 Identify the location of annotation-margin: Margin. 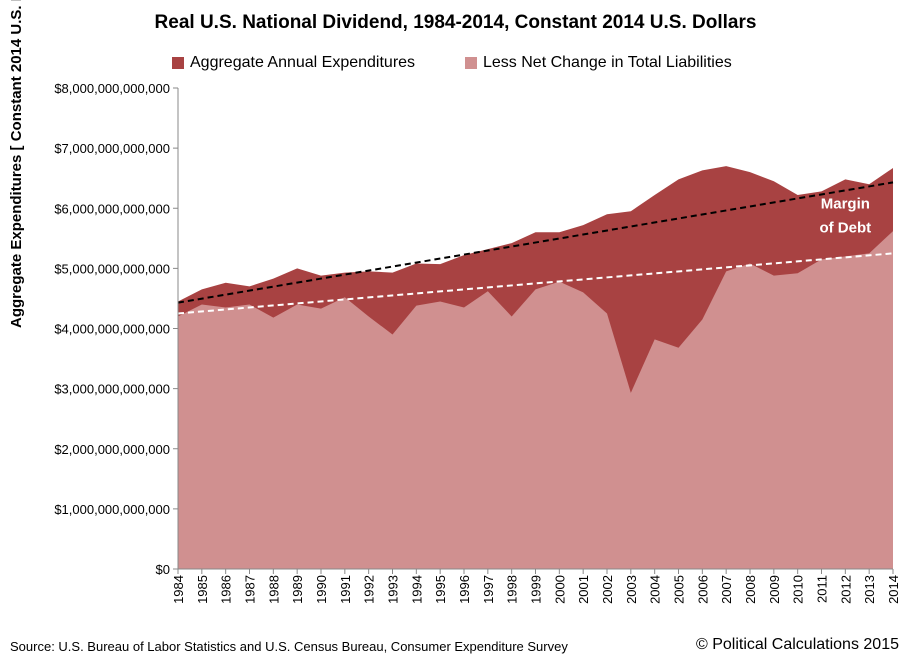
(845, 203).